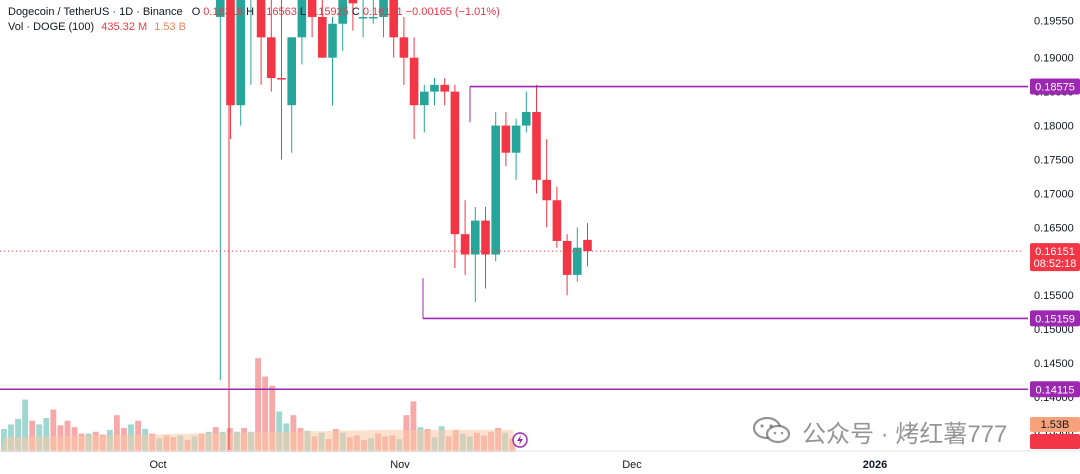 This screenshot has width=1080, height=474. I want to click on time-tick-label: Oct, so click(157, 465).